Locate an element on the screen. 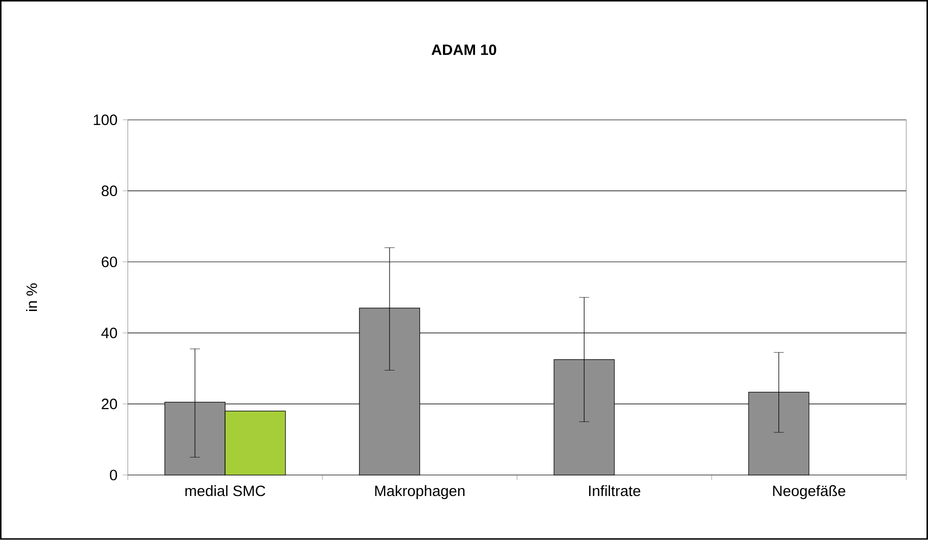  x-tick-label: Makrophagen is located at coordinates (419, 492).